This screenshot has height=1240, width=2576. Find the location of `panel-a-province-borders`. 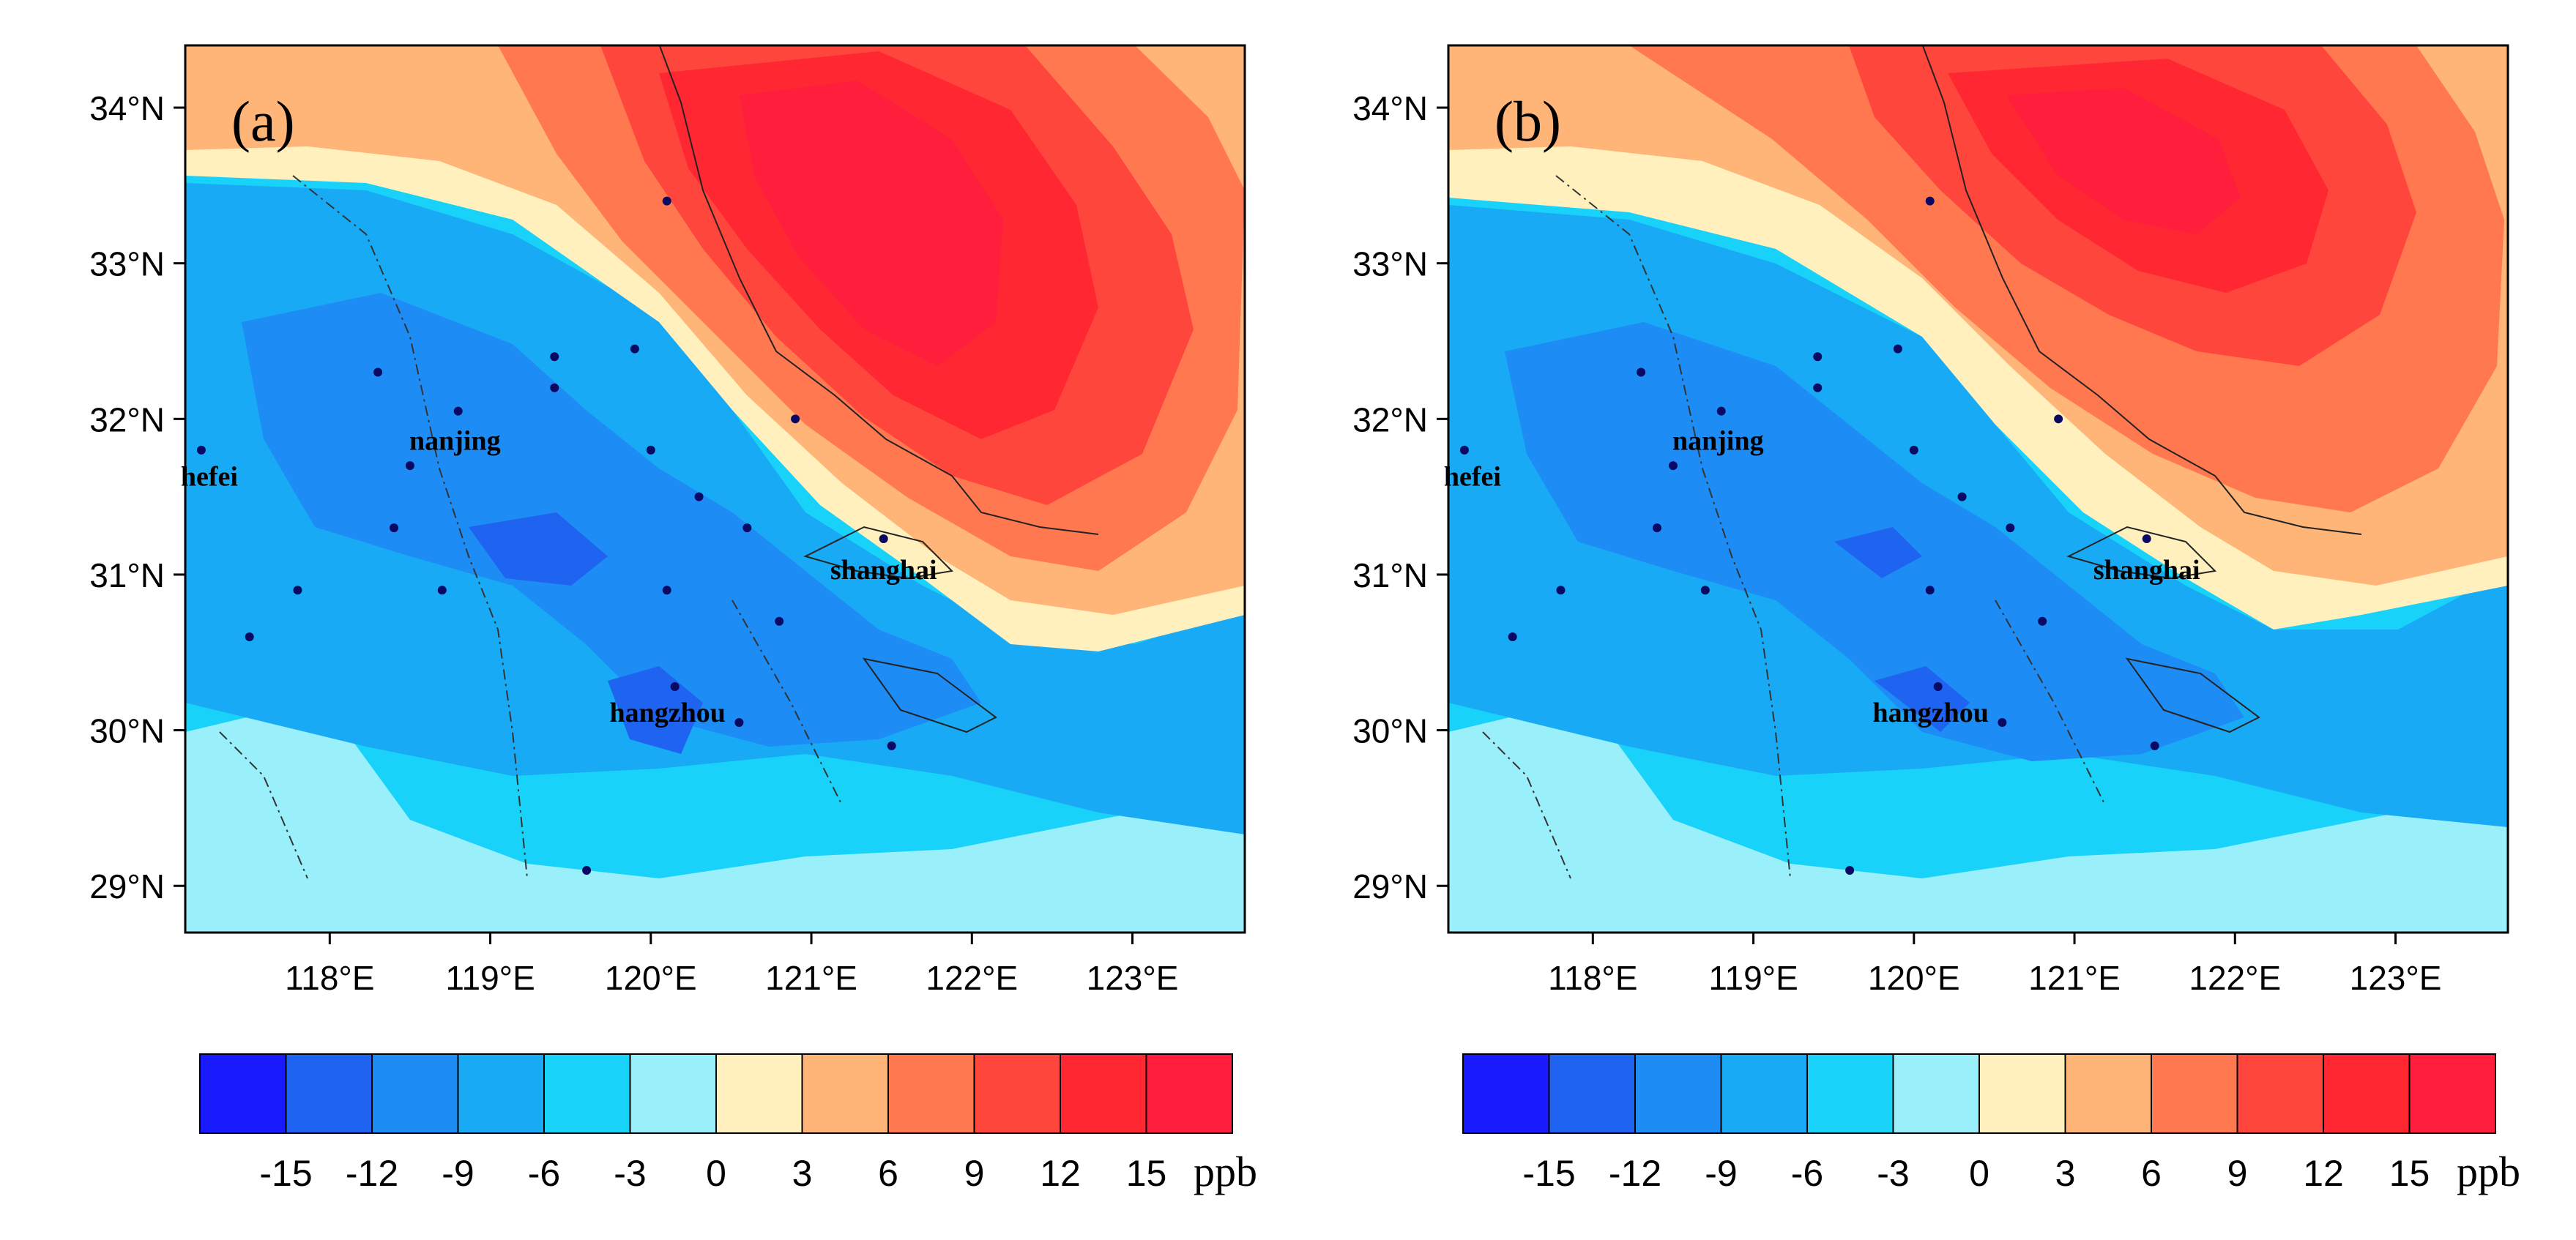

panel-a-province-borders is located at coordinates (531, 527).